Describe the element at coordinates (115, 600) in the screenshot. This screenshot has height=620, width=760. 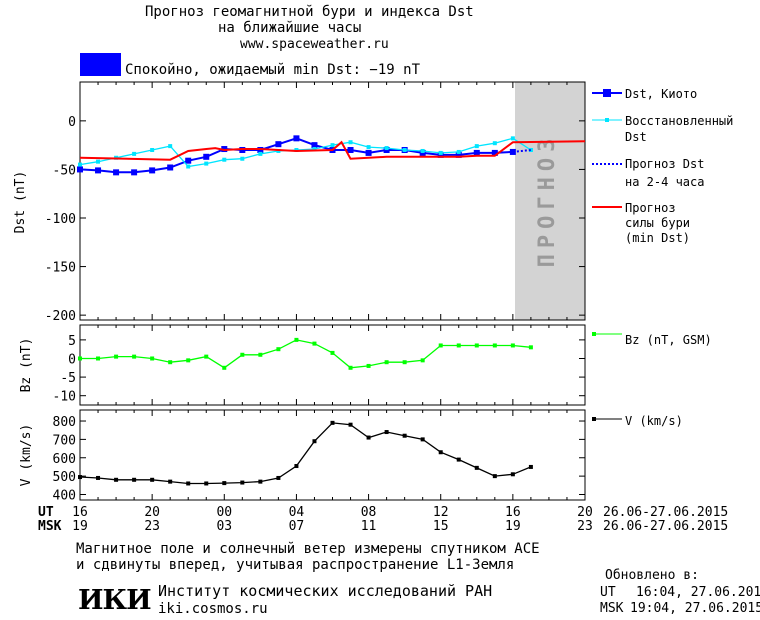
I see `iki-logo: ИКИ` at that location.